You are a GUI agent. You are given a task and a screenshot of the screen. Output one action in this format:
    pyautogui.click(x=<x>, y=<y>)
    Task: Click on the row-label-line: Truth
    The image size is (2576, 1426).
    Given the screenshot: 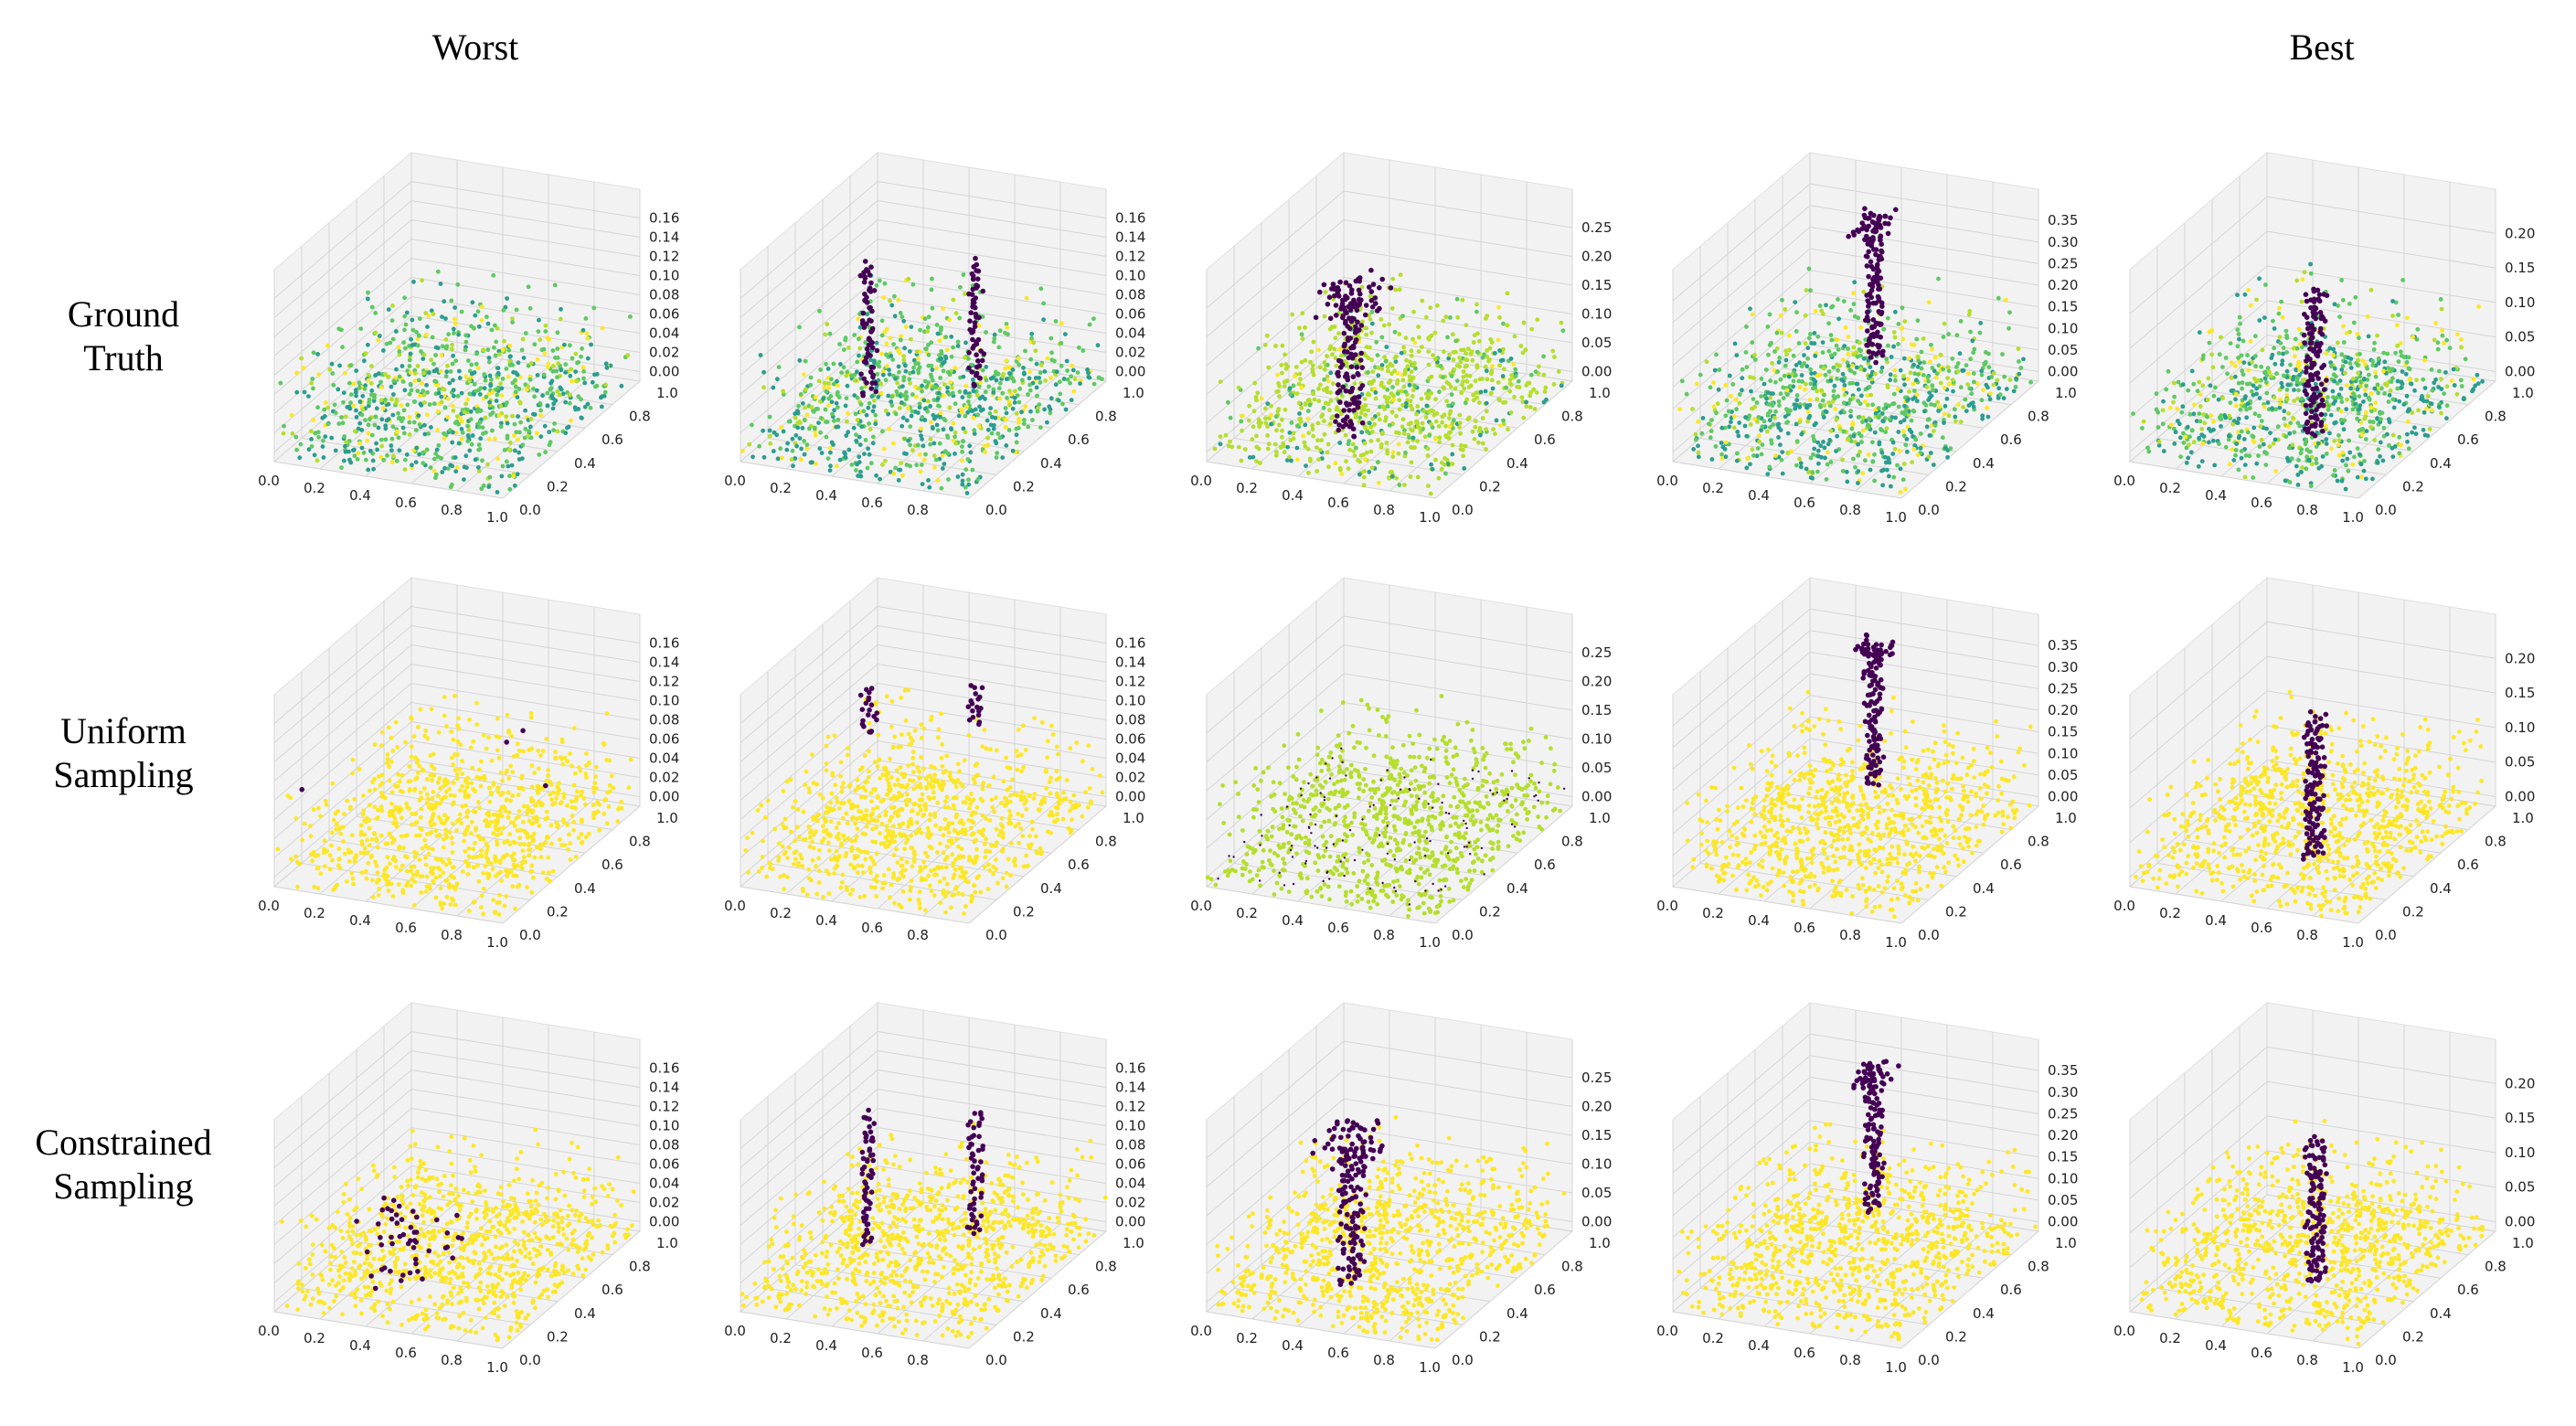 What is the action you would take?
    pyautogui.click(x=123, y=357)
    